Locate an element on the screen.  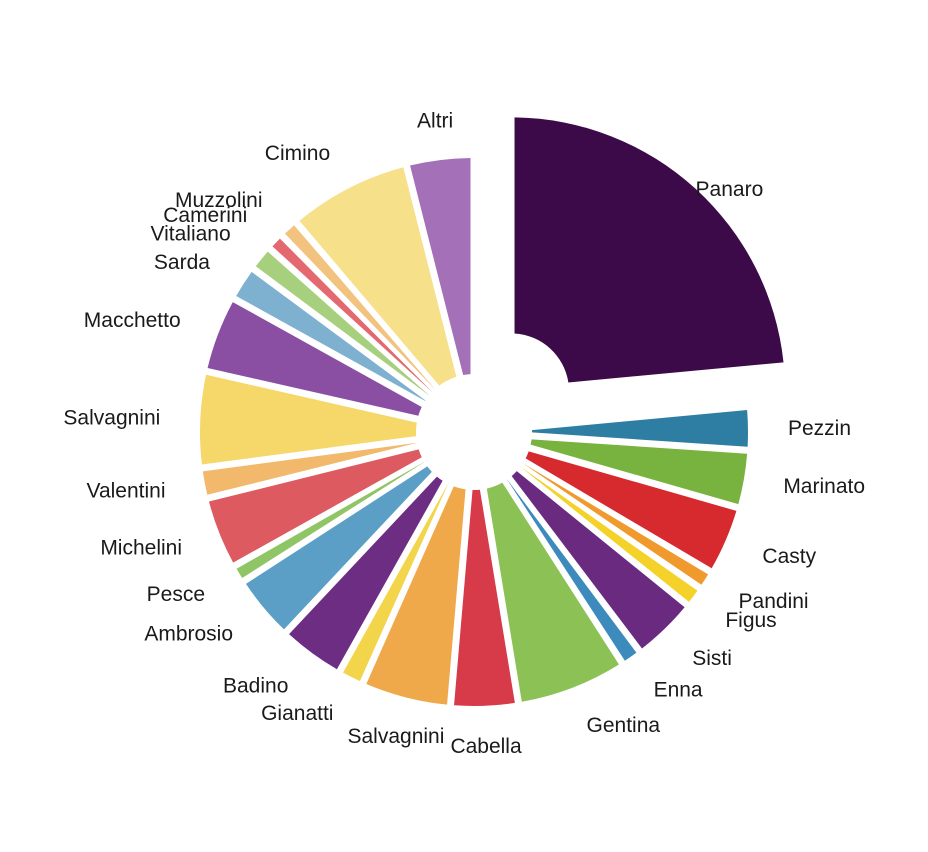
slice-label-3: Marinato is located at coordinates (824, 486).